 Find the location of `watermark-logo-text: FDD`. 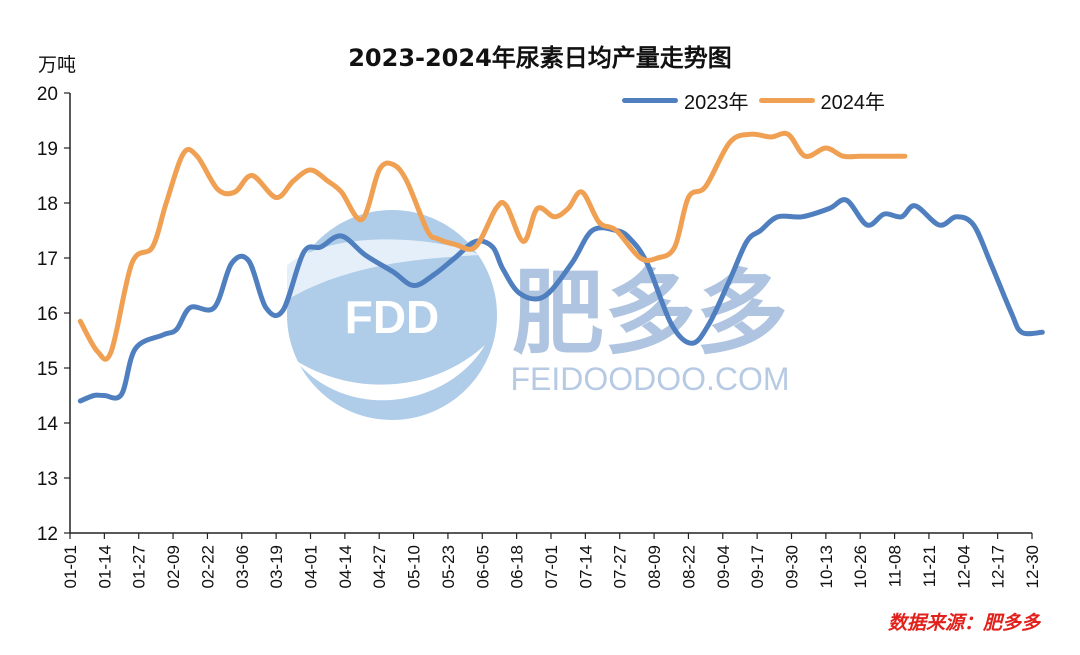

watermark-logo-text: FDD is located at coordinates (392, 317).